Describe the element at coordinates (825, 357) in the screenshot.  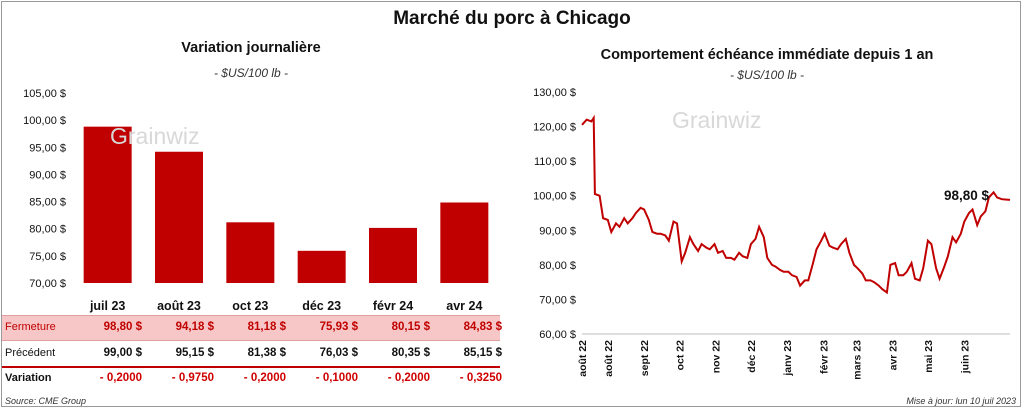
I see `x-tick-label: févr 23` at that location.